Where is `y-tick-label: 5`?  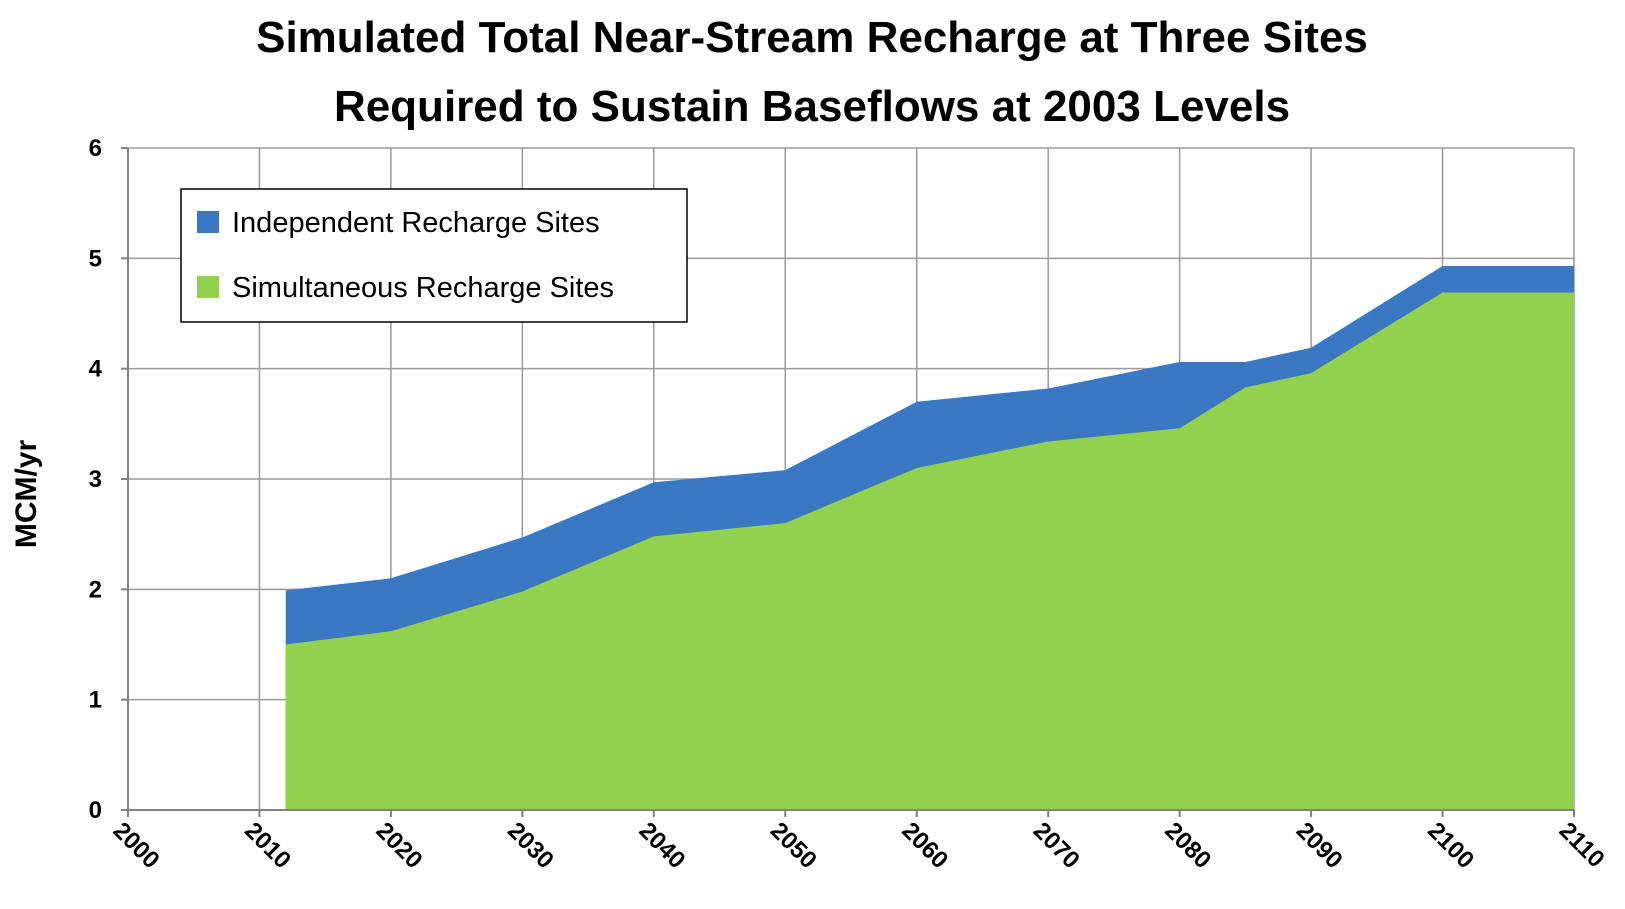 y-tick-label: 5 is located at coordinates (95, 258).